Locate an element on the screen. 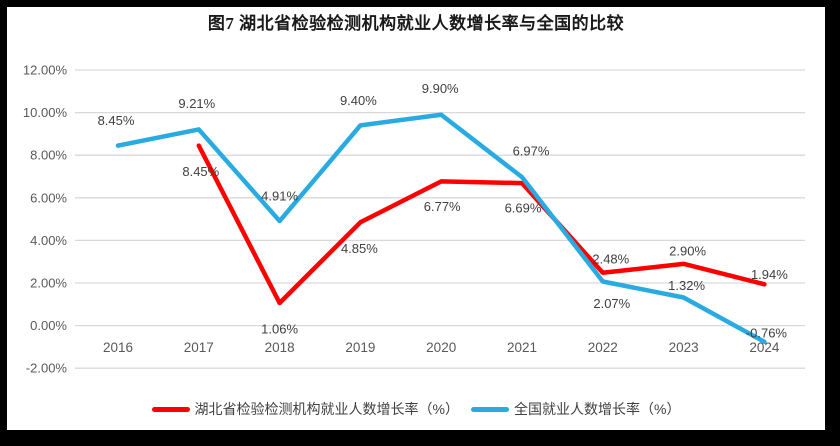  legend-item-hubei: 湖北省检验检测机构就业人数增长率（%） is located at coordinates (305, 409).